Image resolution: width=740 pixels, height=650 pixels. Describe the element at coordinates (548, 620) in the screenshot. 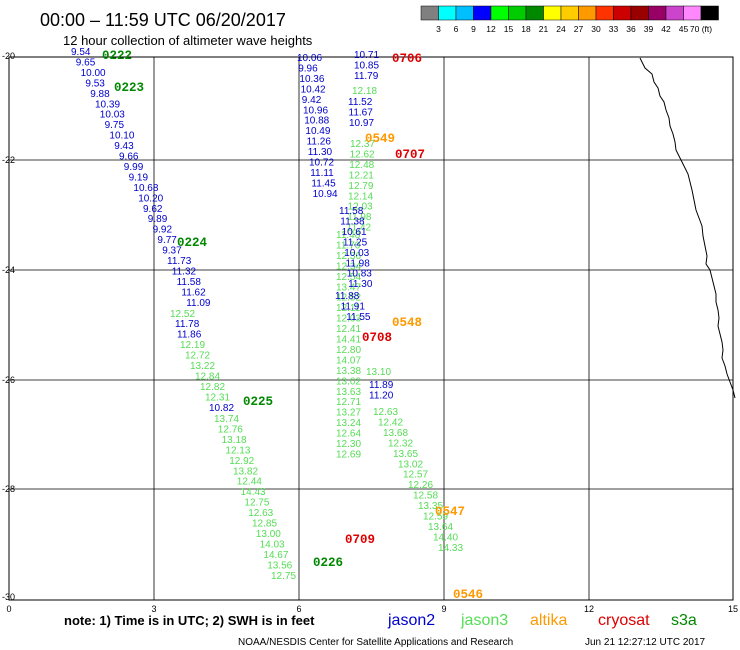

I see `satellite-legend-altika: altika` at that location.